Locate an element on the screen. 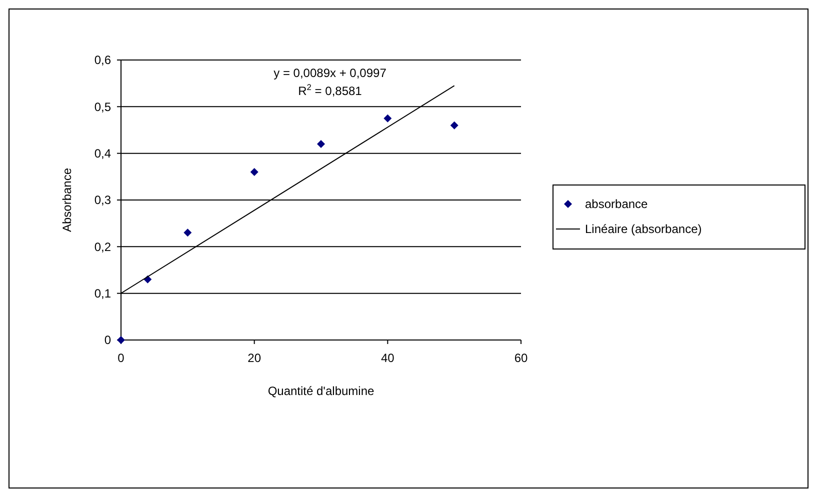  y-tick-label: 0 is located at coordinates (108, 340).